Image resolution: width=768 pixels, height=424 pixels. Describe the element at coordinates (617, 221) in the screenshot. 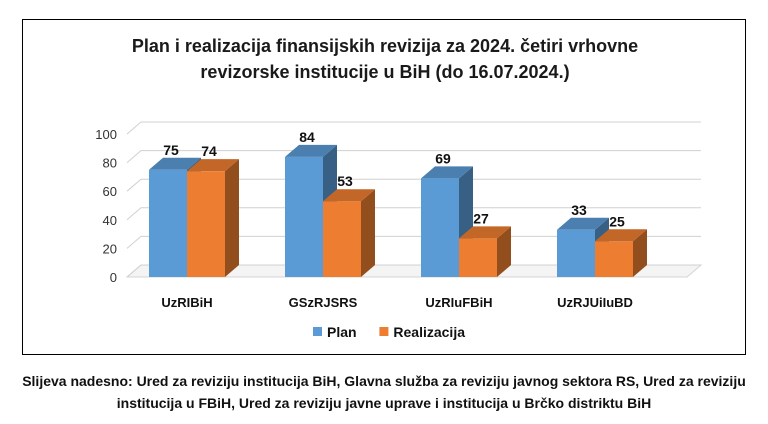

I see `data-label: 25` at that location.